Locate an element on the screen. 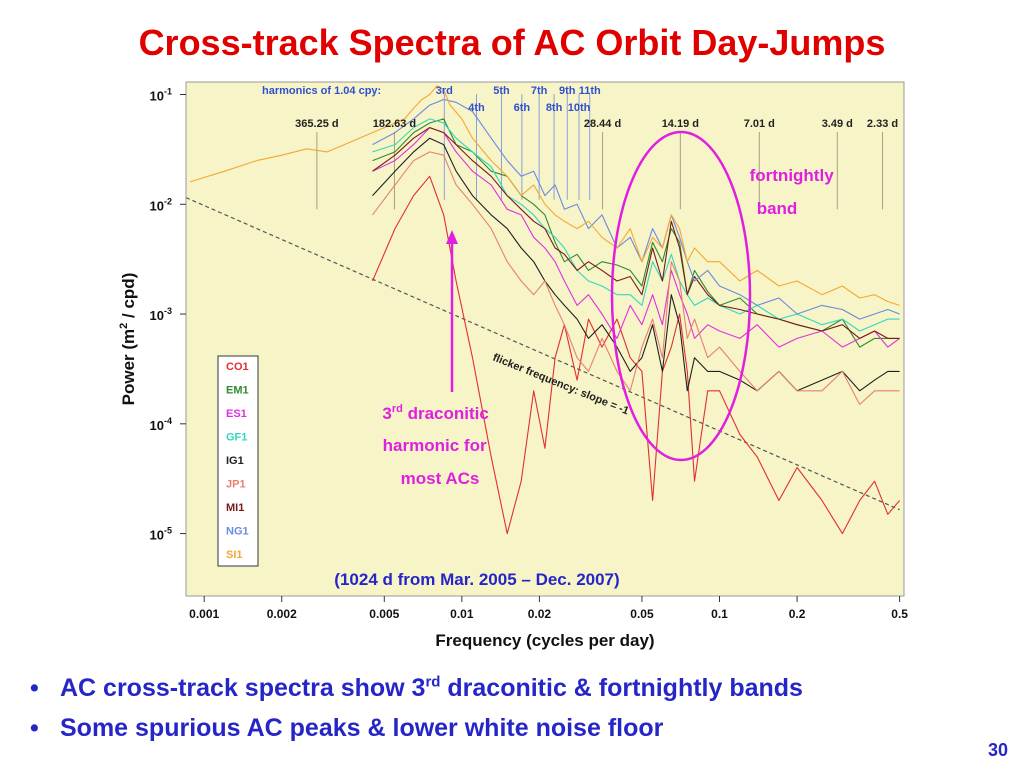  harmonic-label: 3rd is located at coordinates (444, 91).